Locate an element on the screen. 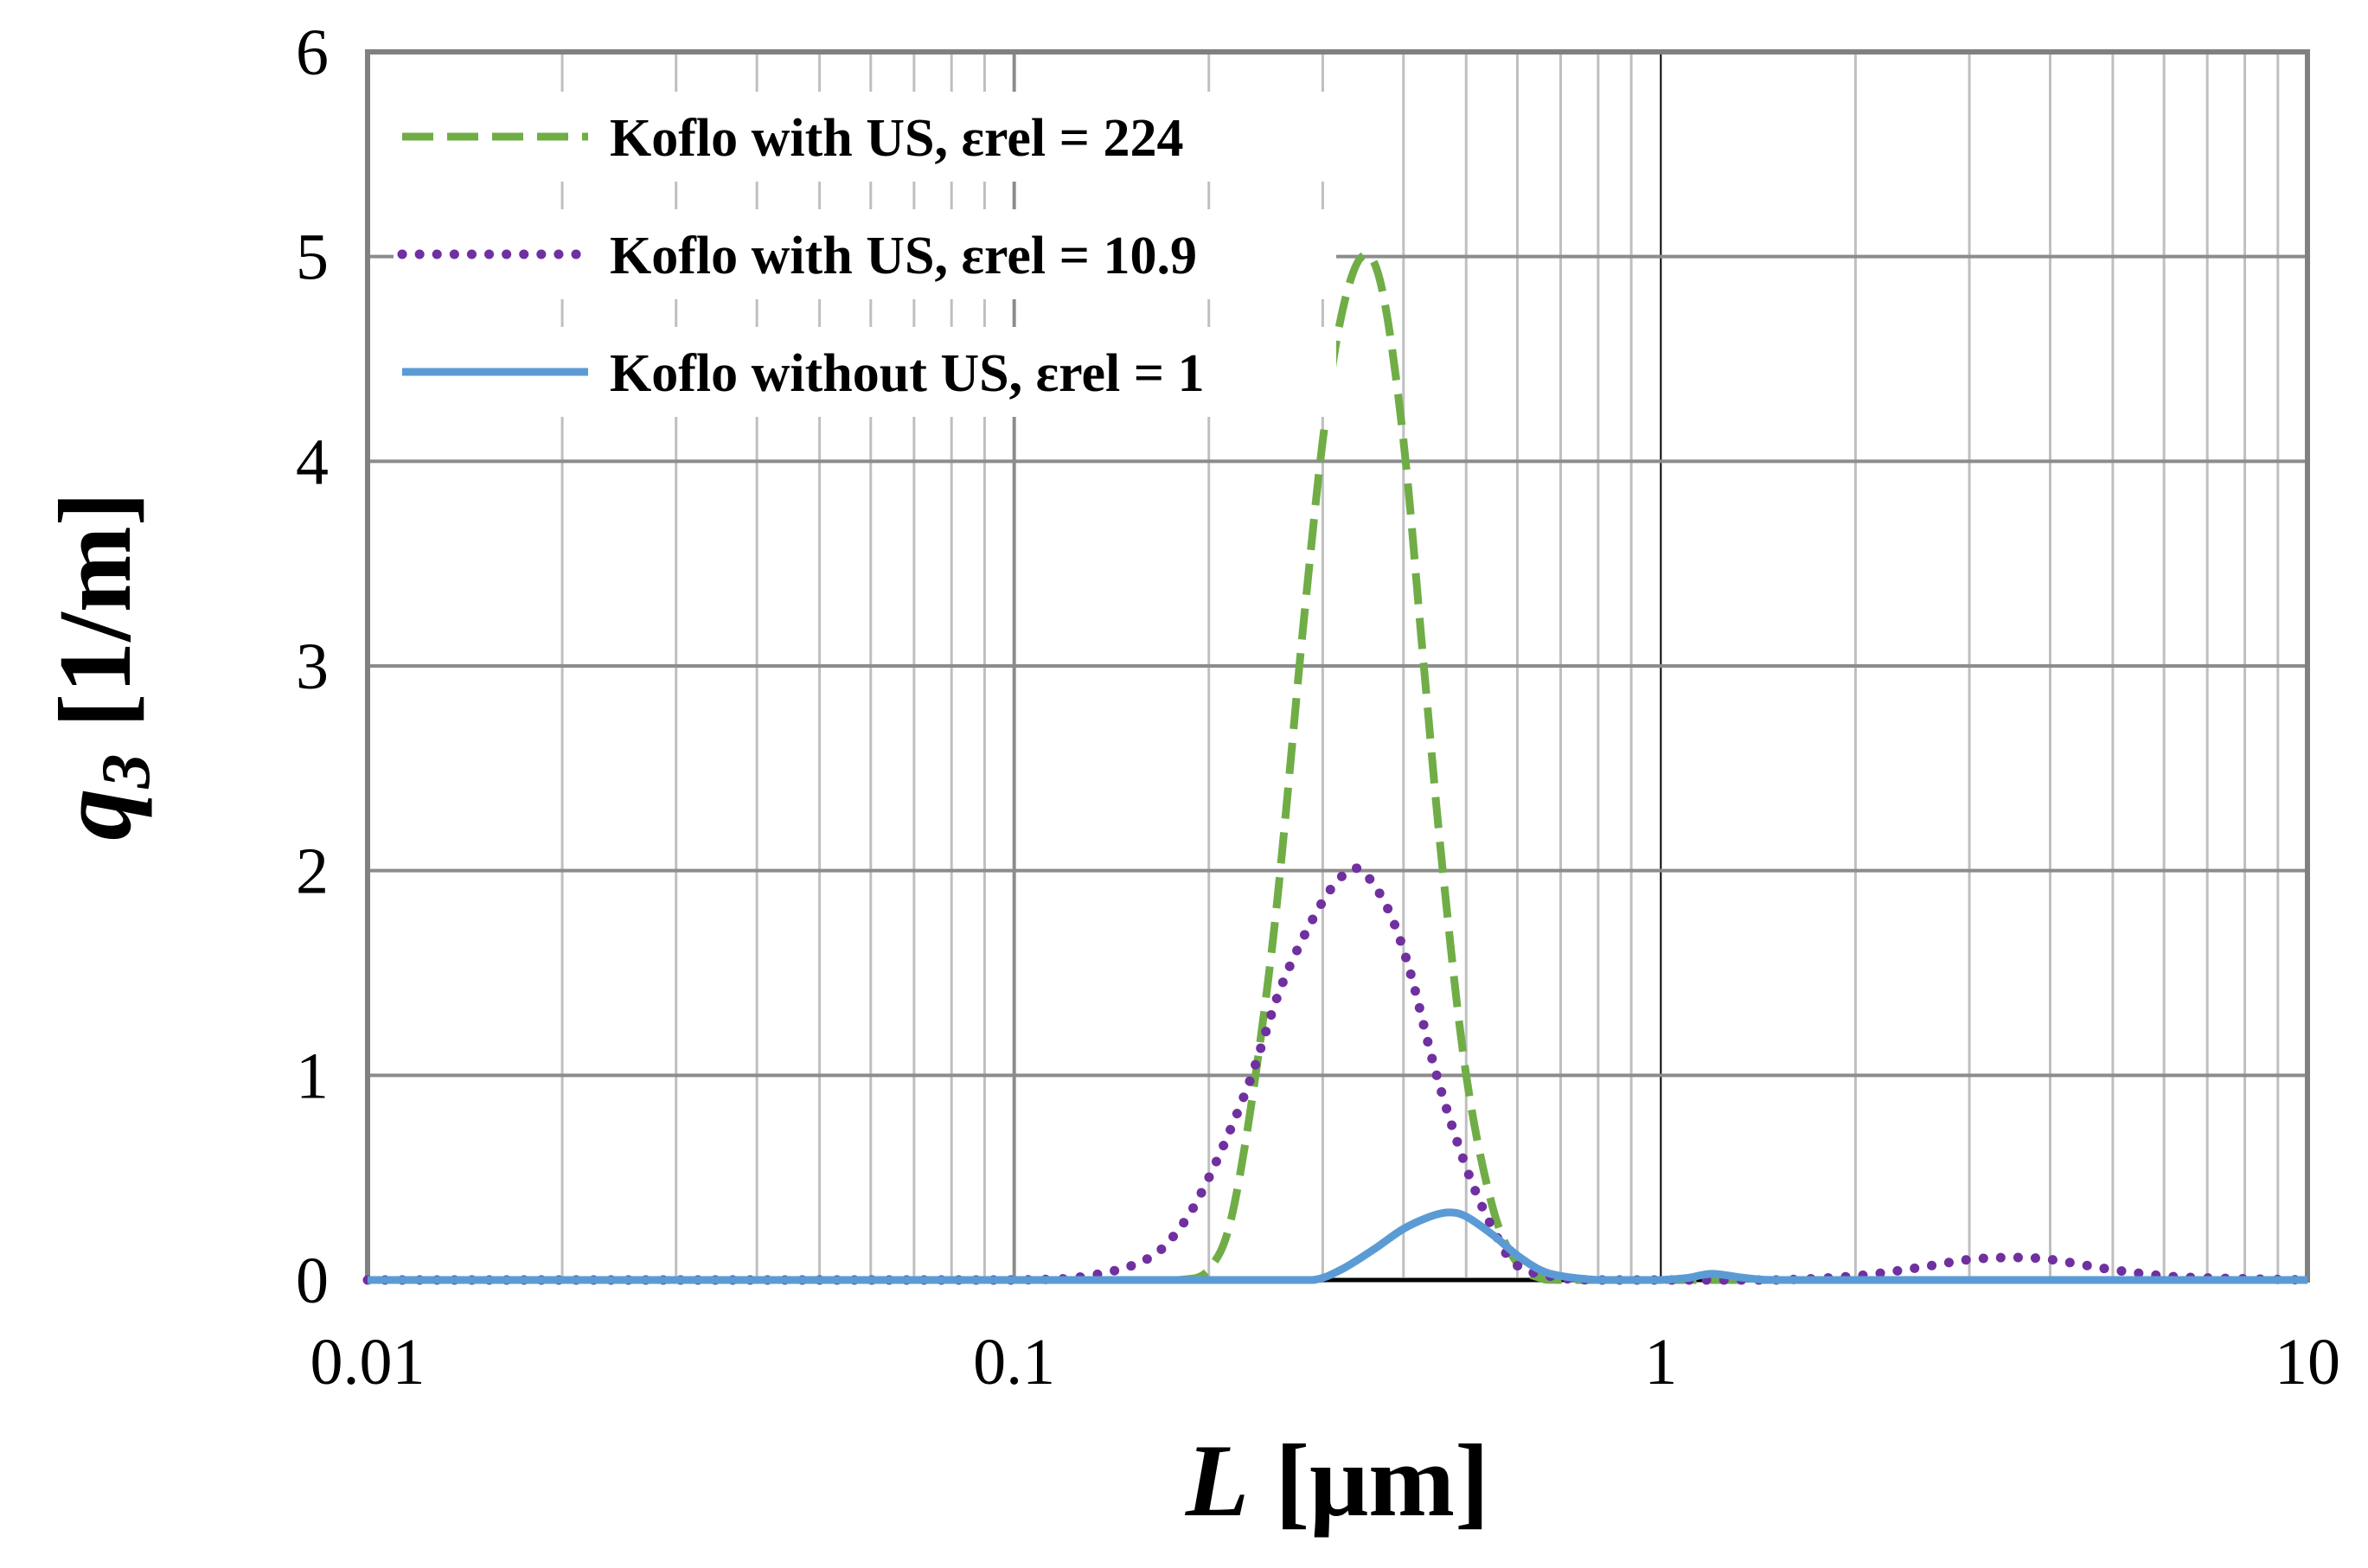 The height and width of the screenshot is (1568, 2368). x-tick-label: 1 is located at coordinates (1660, 1362).